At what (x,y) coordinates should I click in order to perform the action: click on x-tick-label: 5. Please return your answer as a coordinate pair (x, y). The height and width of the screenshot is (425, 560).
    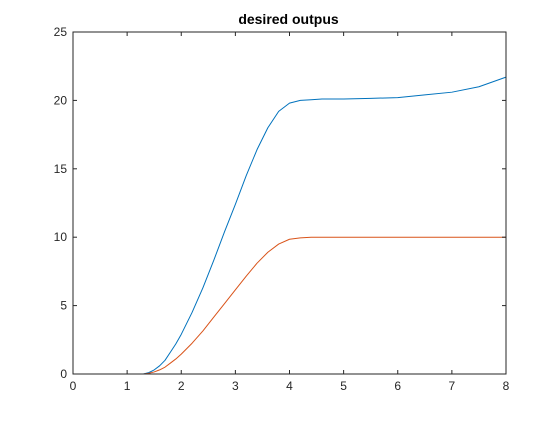
    Looking at the image, I should click on (343, 386).